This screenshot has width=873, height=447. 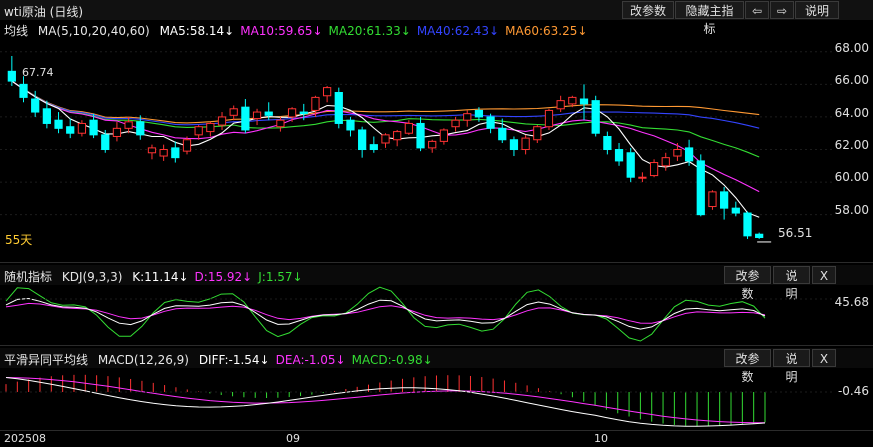 I want to click on y-tick-60: 60.00, so click(x=851, y=177).